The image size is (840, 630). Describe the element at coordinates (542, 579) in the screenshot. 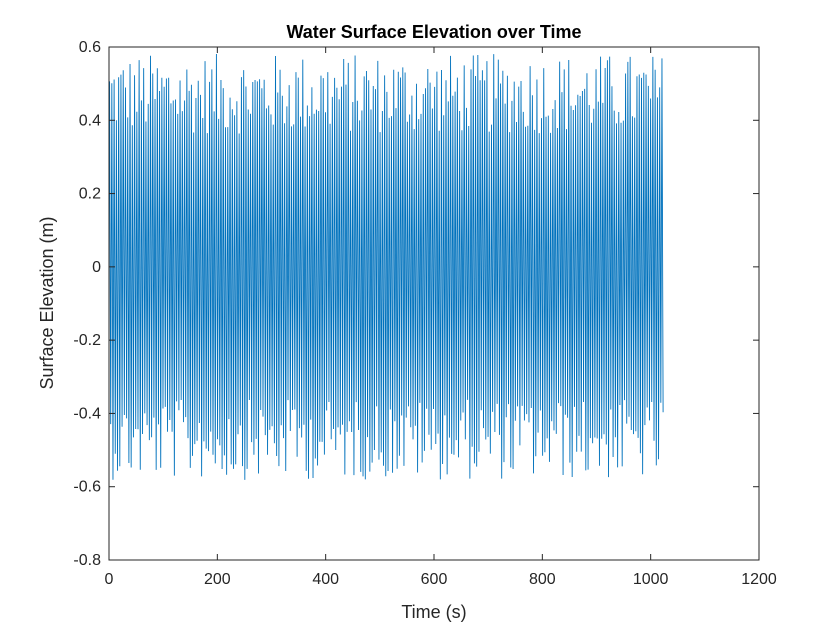

I see `x-tick-label: 800` at that location.